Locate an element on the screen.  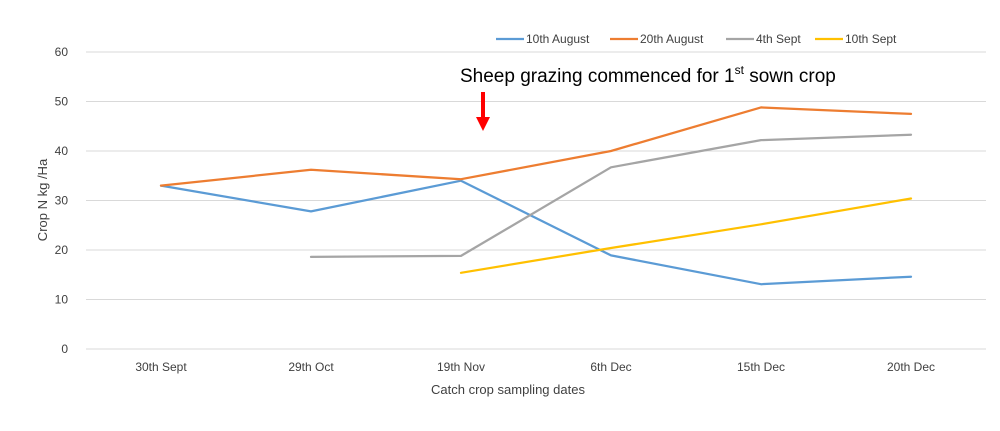
legend-label: 4th Sept is located at coordinates (778, 39).